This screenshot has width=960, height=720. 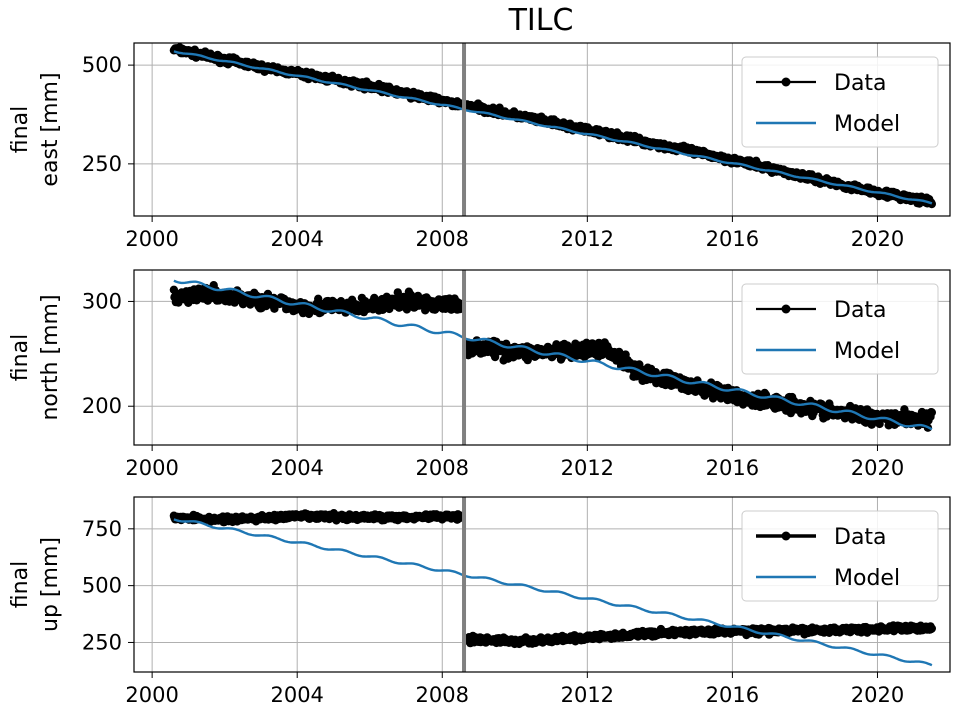 I want to click on y-axis-label-line2: east [mm], so click(x=50, y=129).